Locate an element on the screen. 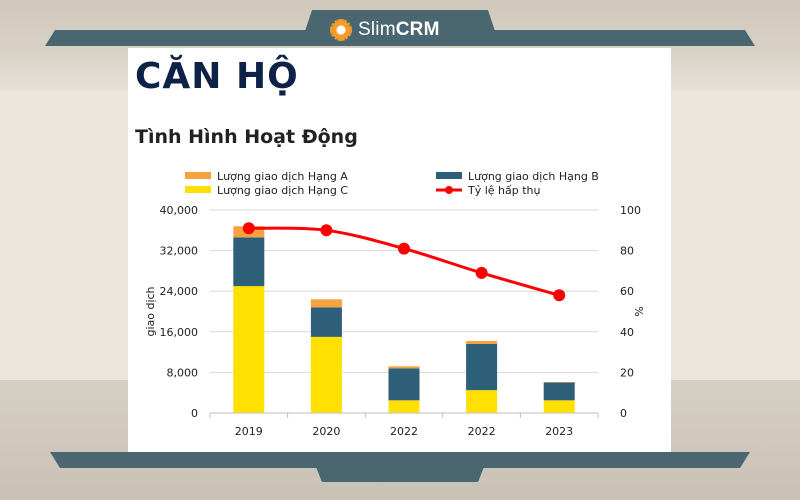 The width and height of the screenshot is (800, 500). y2-axis-label: % is located at coordinates (638, 311).